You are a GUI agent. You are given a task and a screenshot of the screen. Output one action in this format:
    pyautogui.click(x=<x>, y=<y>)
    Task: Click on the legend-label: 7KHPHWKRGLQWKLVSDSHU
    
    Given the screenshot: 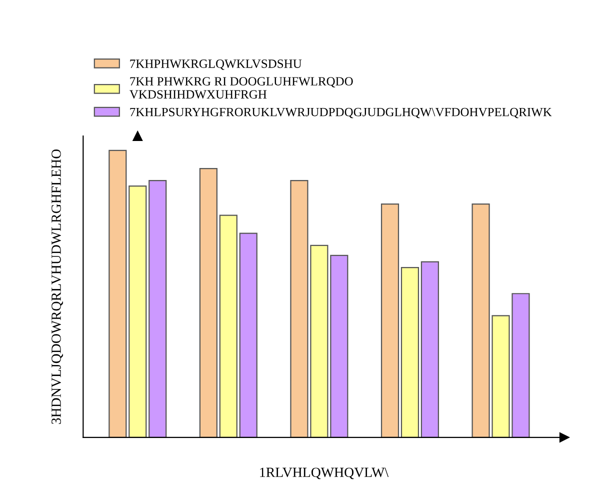 What is the action you would take?
    pyautogui.click(x=216, y=65)
    